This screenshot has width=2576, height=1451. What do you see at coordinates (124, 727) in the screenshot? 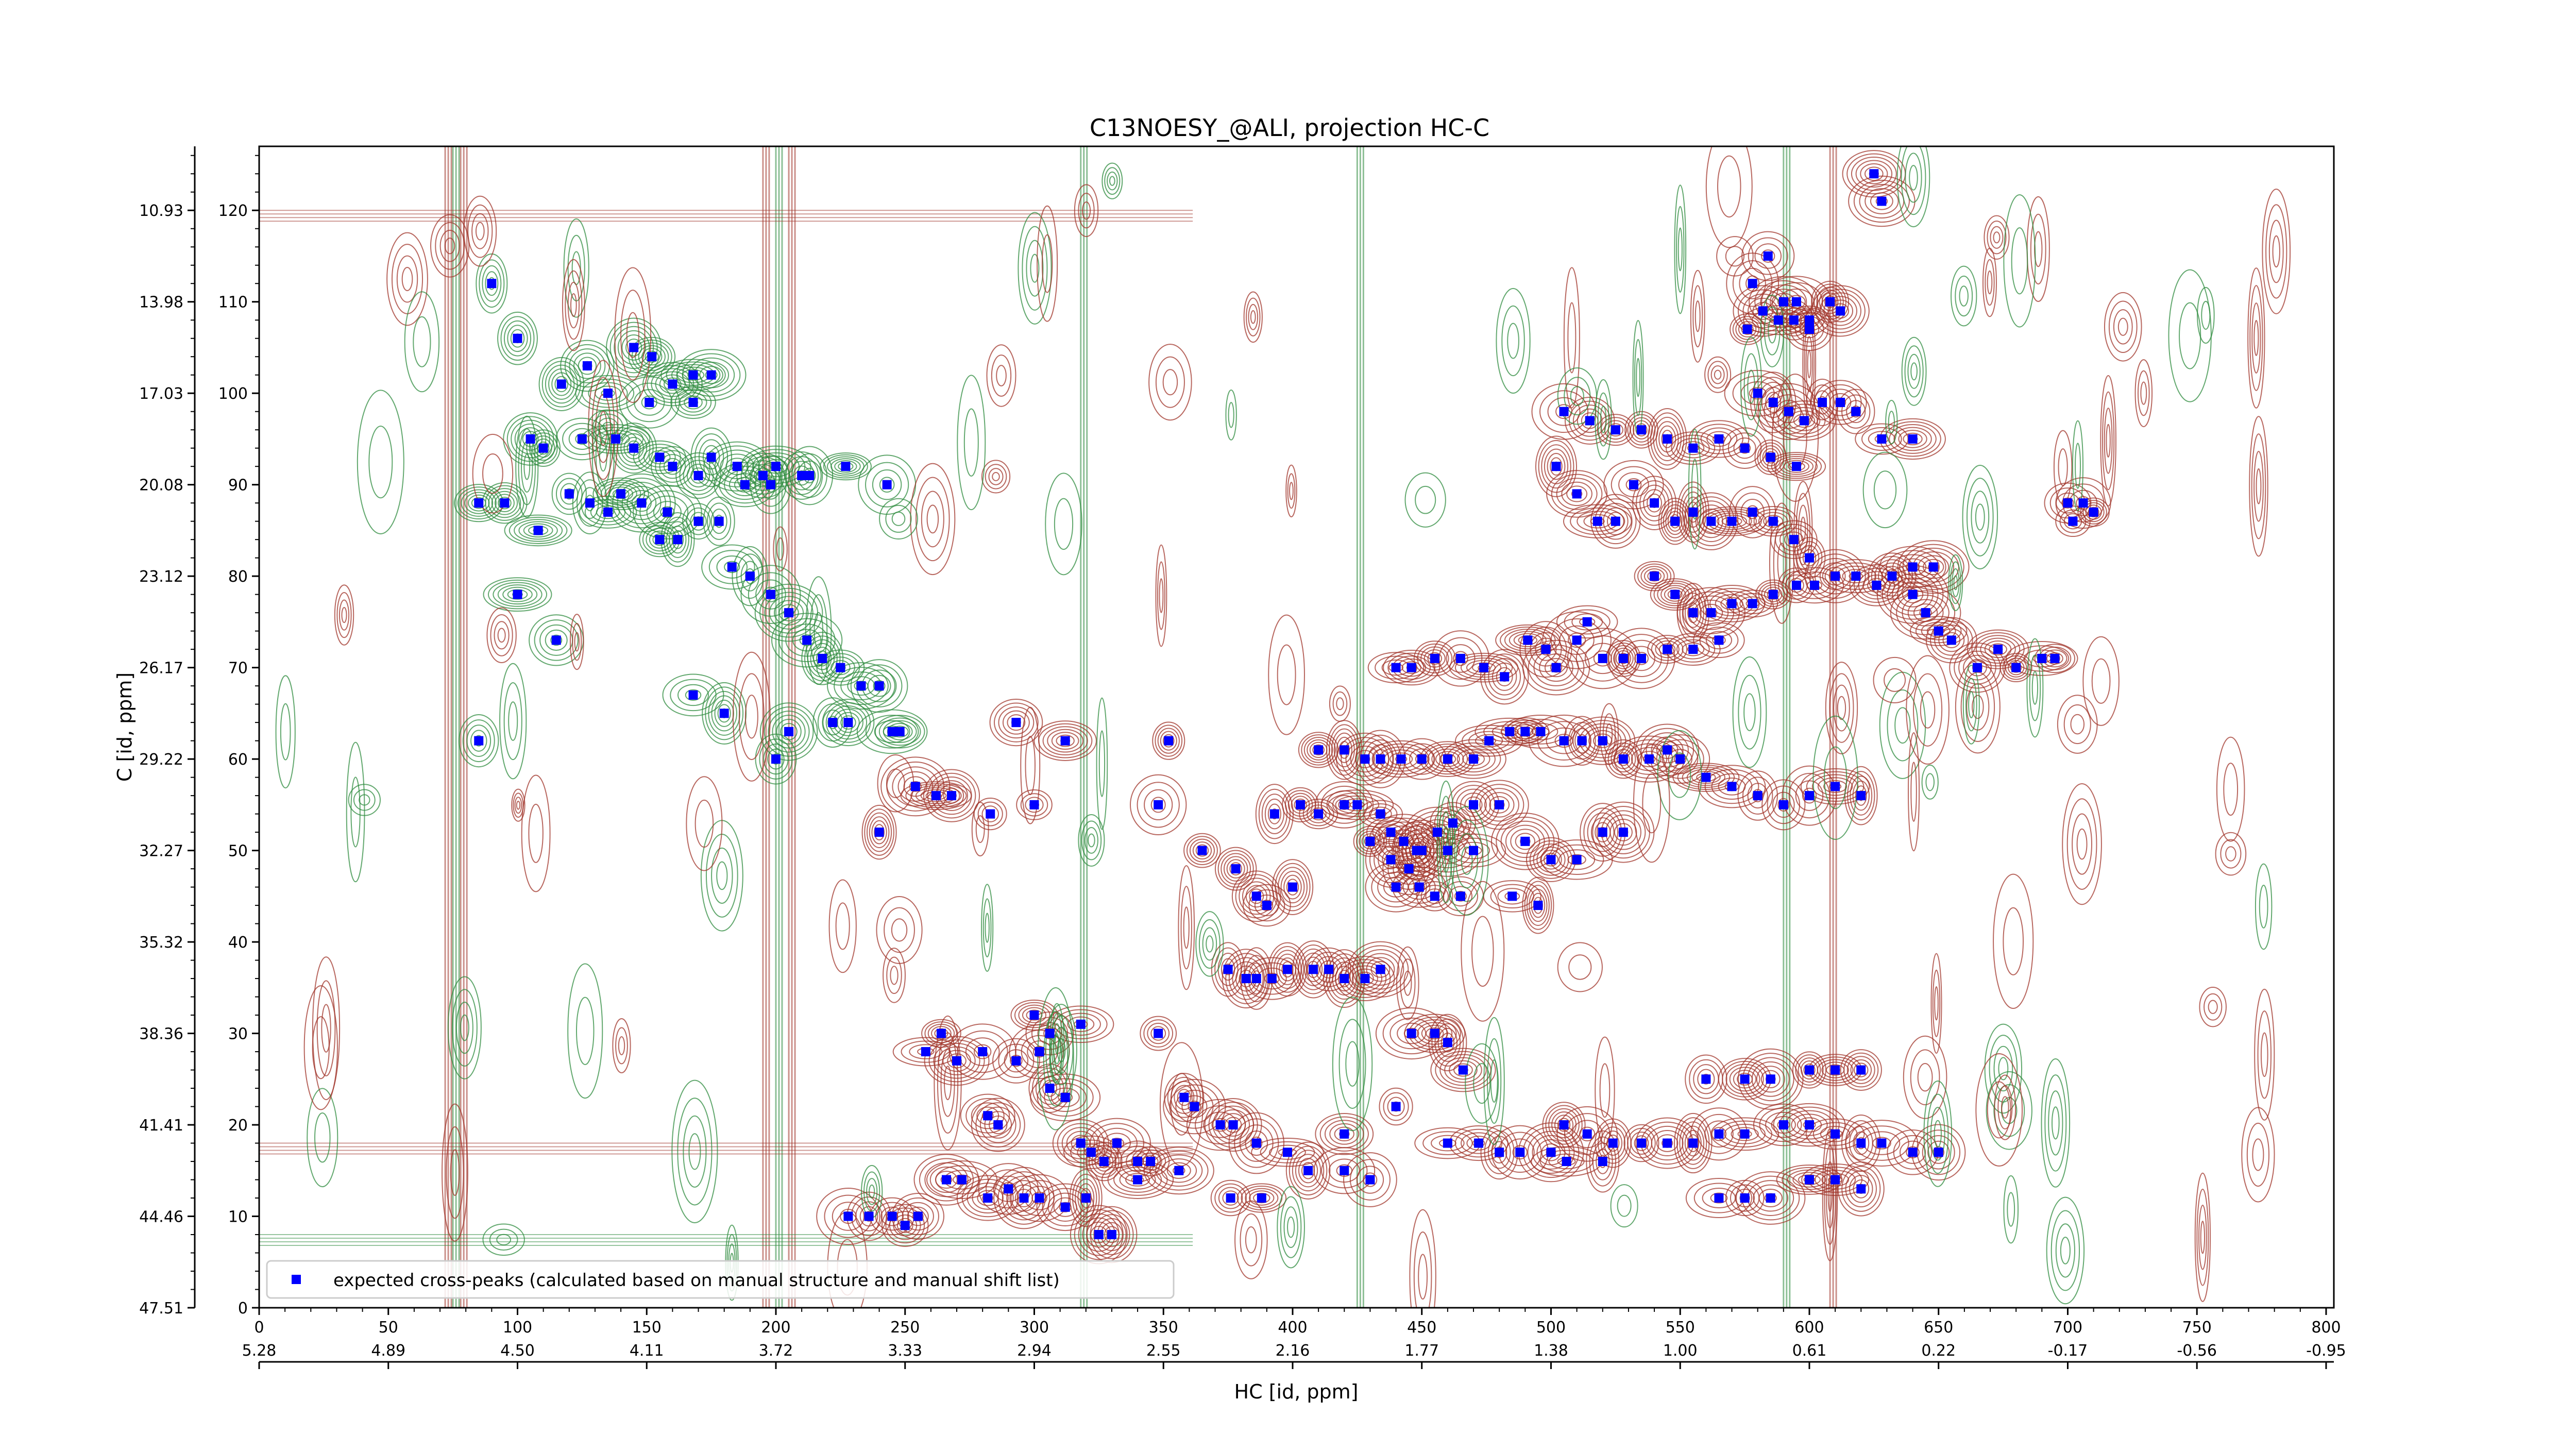
I see `y-axis-label: C [id, ppm]` at bounding box center [124, 727].